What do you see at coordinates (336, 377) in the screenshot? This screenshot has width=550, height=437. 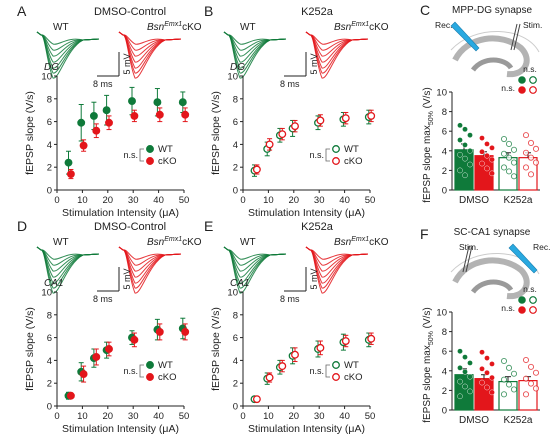 I see `legend-marker-cko` at bounding box center [336, 377].